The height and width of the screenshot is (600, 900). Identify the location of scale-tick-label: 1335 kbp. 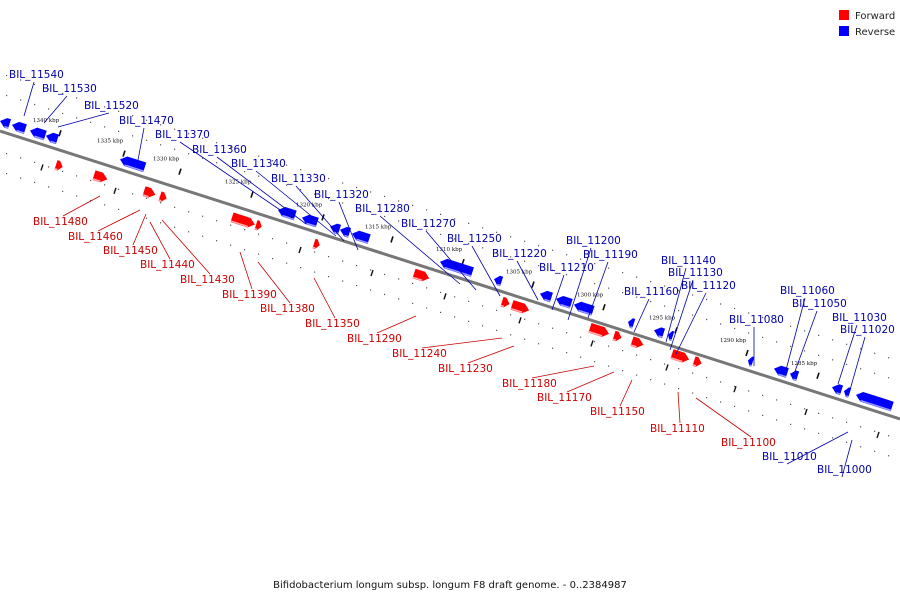
(110, 142).